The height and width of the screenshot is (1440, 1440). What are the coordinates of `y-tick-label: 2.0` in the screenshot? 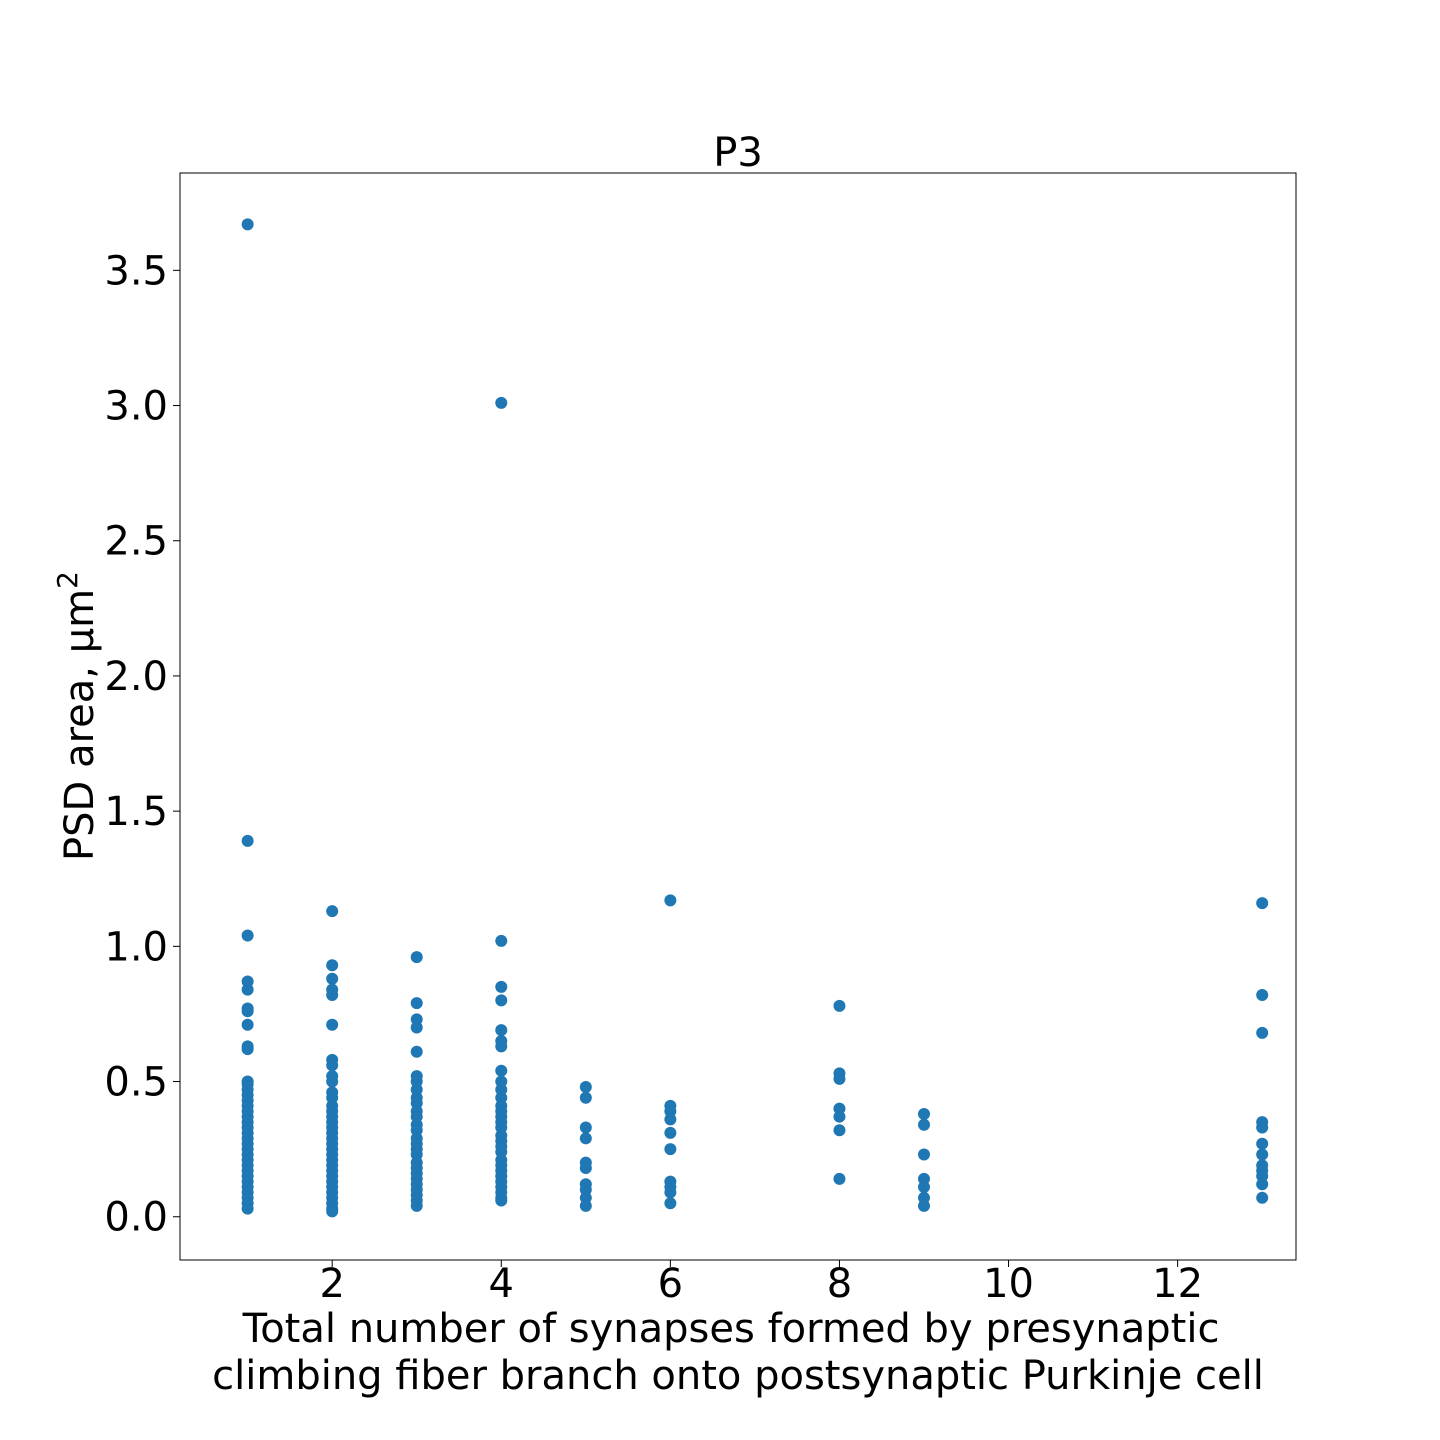 It's located at (136, 677).